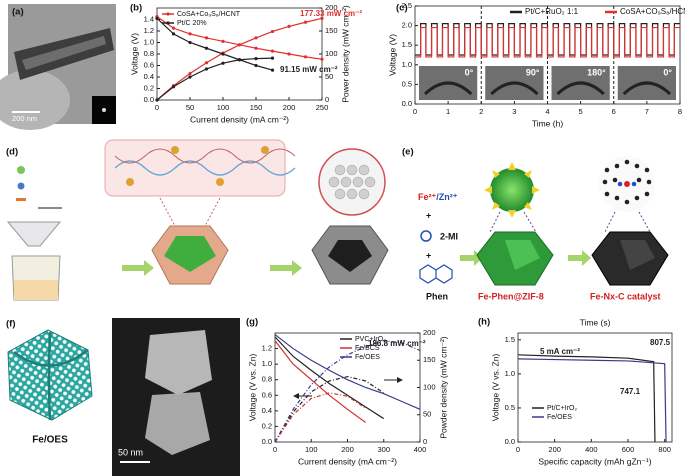 The width and height of the screenshot is (685, 476). Describe the element at coordinates (123, 397) in the screenshot. I see `panel-f: (f) Fe/OES 50 nm` at that location.